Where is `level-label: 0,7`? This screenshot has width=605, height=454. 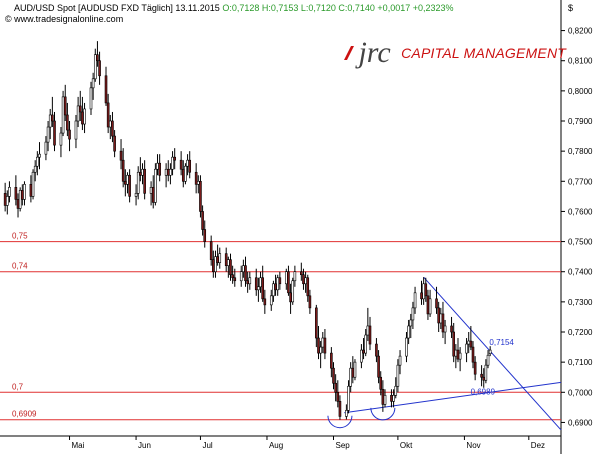
level-label: 0,7 is located at coordinates (18, 386).